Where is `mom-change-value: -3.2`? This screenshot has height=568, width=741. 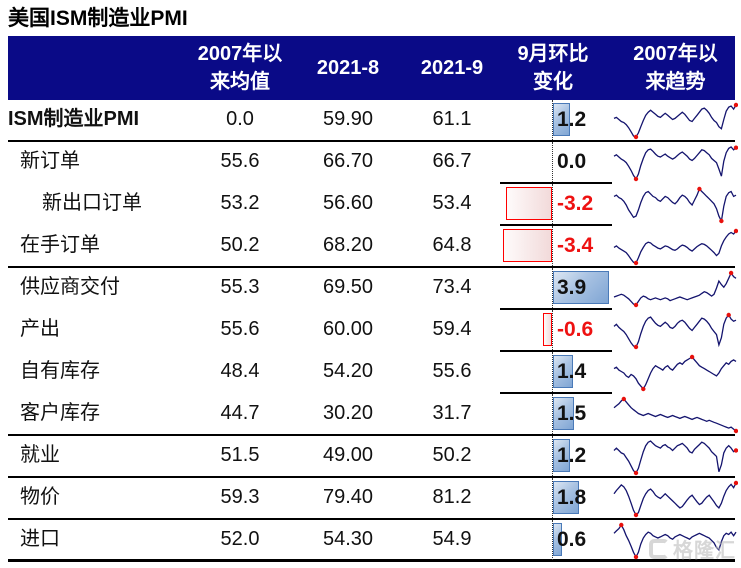 mom-change-value: -3.2 is located at coordinates (575, 203).